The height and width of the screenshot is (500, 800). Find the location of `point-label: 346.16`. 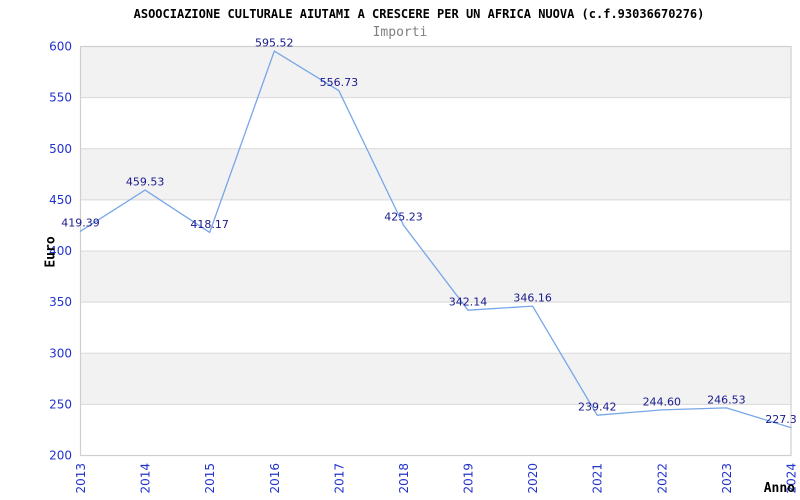

point-label: 346.16 is located at coordinates (532, 298).